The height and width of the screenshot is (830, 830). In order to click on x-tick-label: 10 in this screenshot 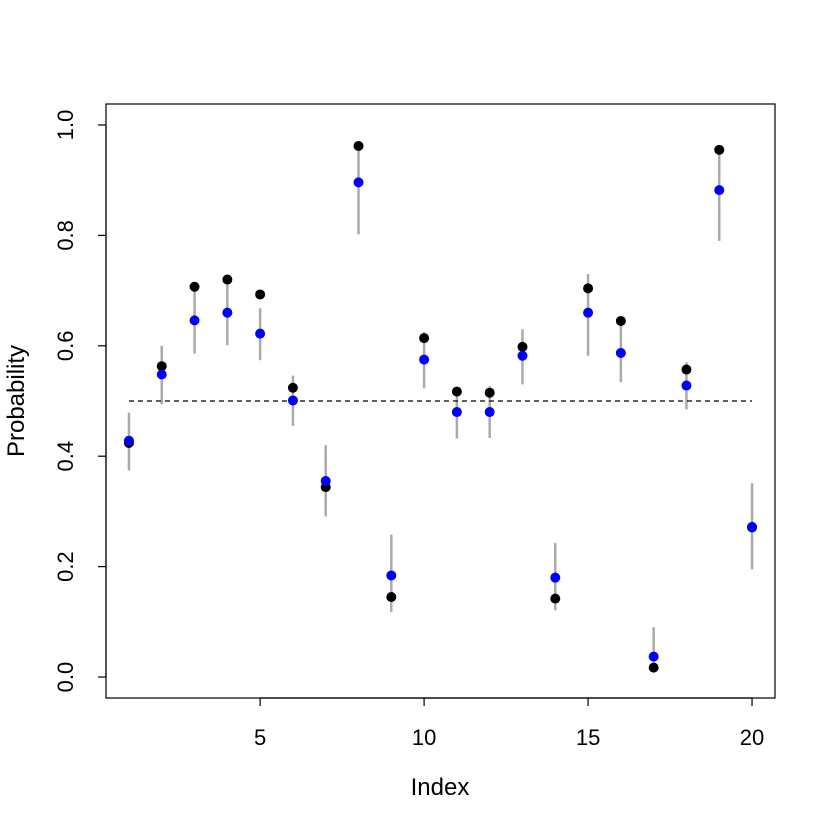, I will do `click(424, 737)`.